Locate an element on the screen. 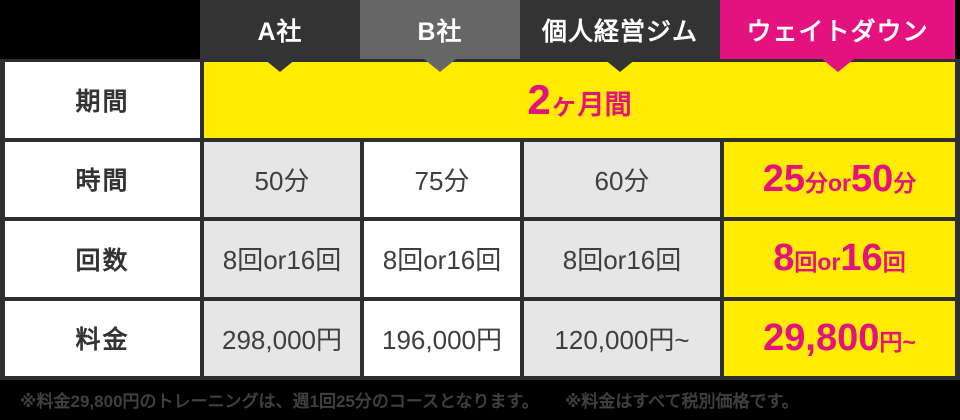 The height and width of the screenshot is (420, 960). header-private-gym: 個人経営ジム is located at coordinates (620, 36).